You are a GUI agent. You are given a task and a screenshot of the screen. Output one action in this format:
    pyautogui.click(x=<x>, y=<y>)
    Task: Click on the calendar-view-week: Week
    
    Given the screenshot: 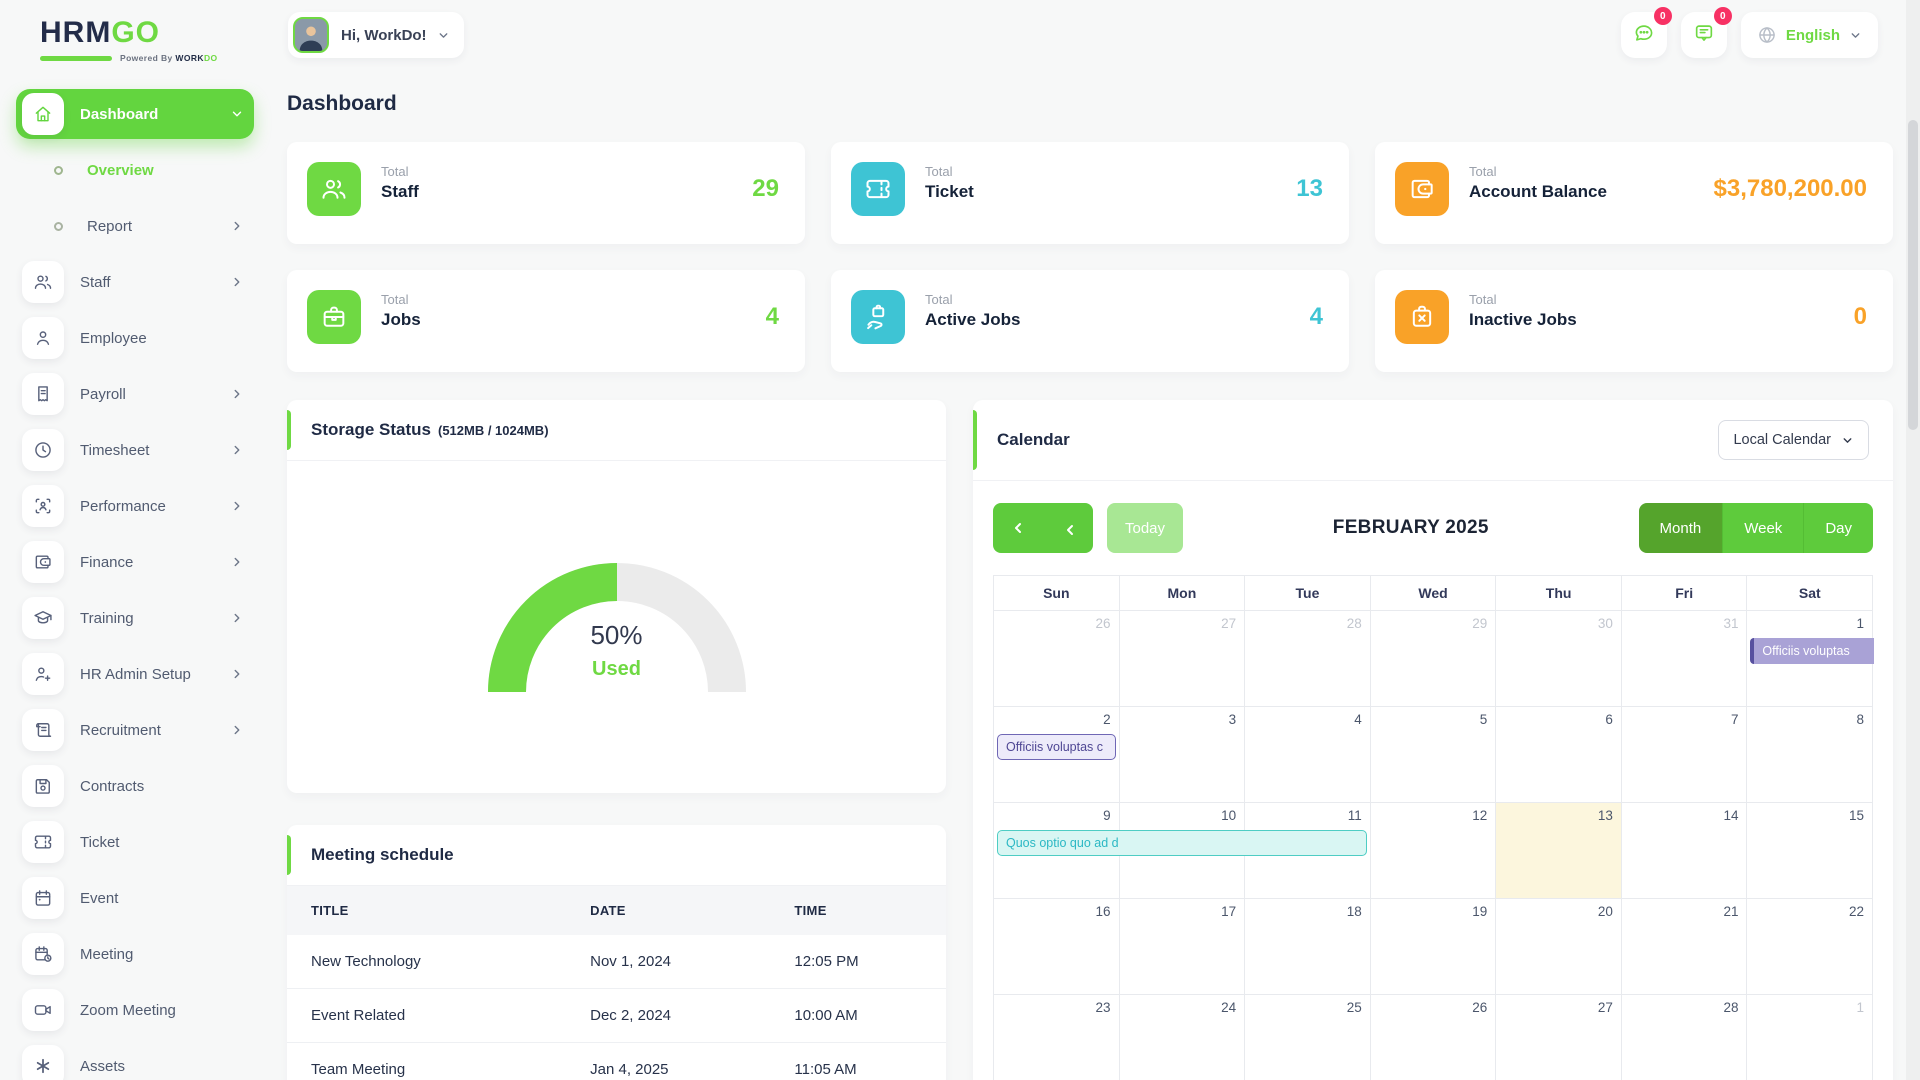 What is the action you would take?
    pyautogui.click(x=1763, y=528)
    